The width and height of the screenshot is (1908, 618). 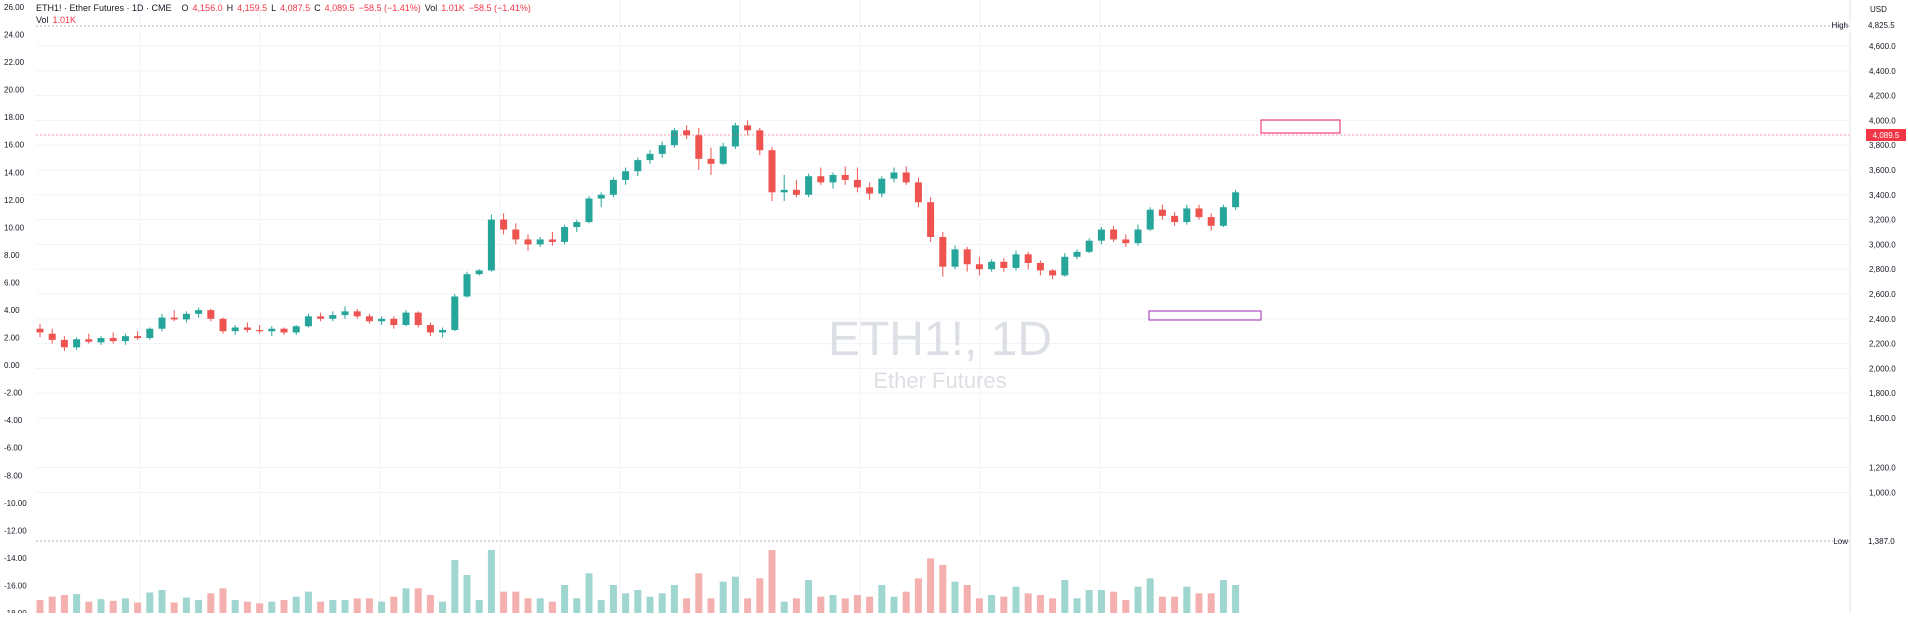 What do you see at coordinates (1205, 315) in the screenshot?
I see `annotation-box-lower` at bounding box center [1205, 315].